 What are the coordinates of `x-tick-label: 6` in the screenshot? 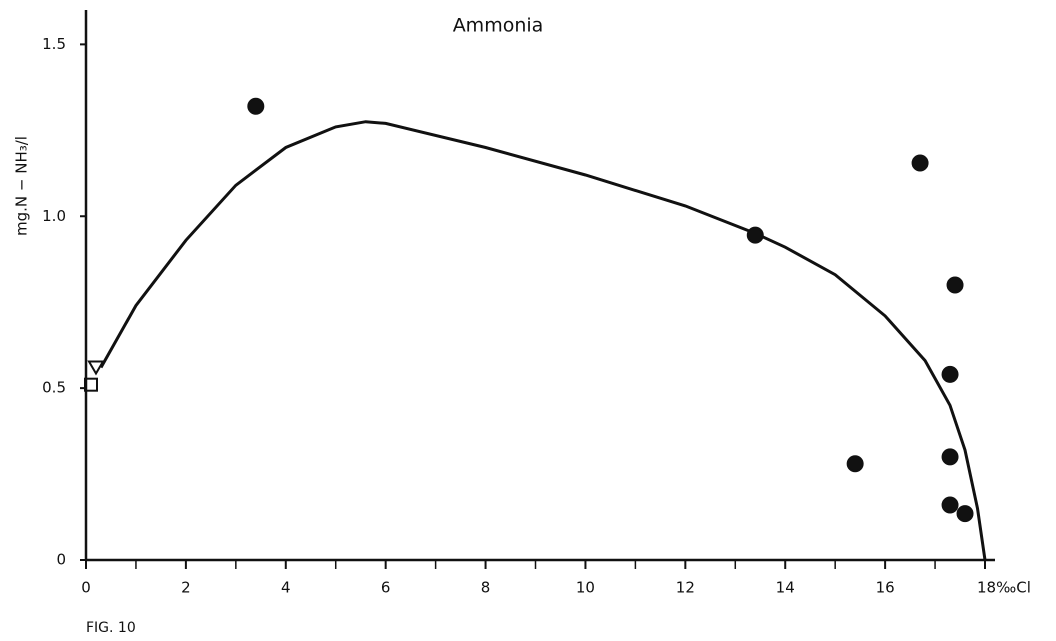 It's located at (386, 588).